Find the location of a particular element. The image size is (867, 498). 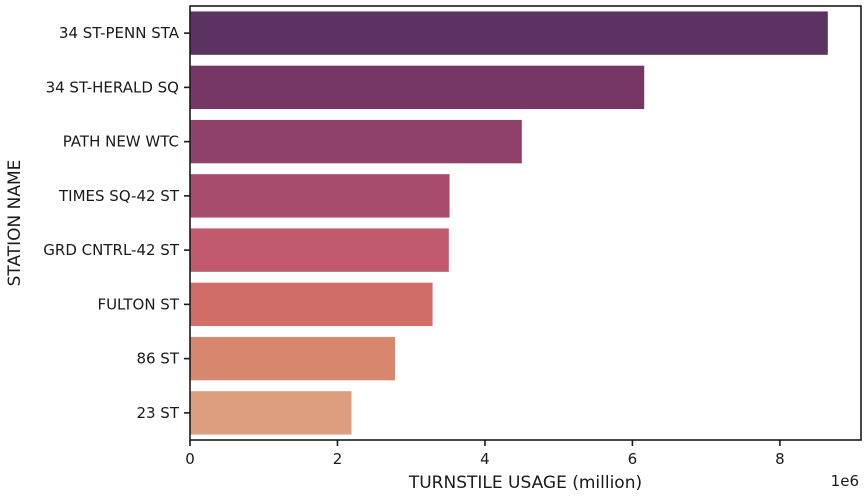

y-tick-label: 34 ST-HERALD SQ is located at coordinates (112, 87).